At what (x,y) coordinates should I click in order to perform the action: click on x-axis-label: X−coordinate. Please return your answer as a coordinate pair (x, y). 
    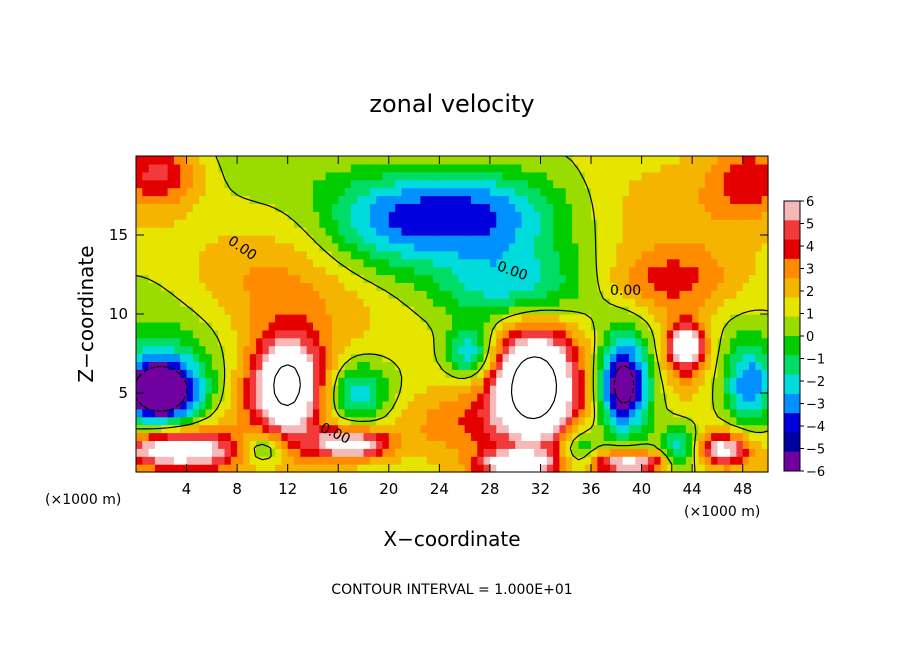
    Looking at the image, I should click on (451, 539).